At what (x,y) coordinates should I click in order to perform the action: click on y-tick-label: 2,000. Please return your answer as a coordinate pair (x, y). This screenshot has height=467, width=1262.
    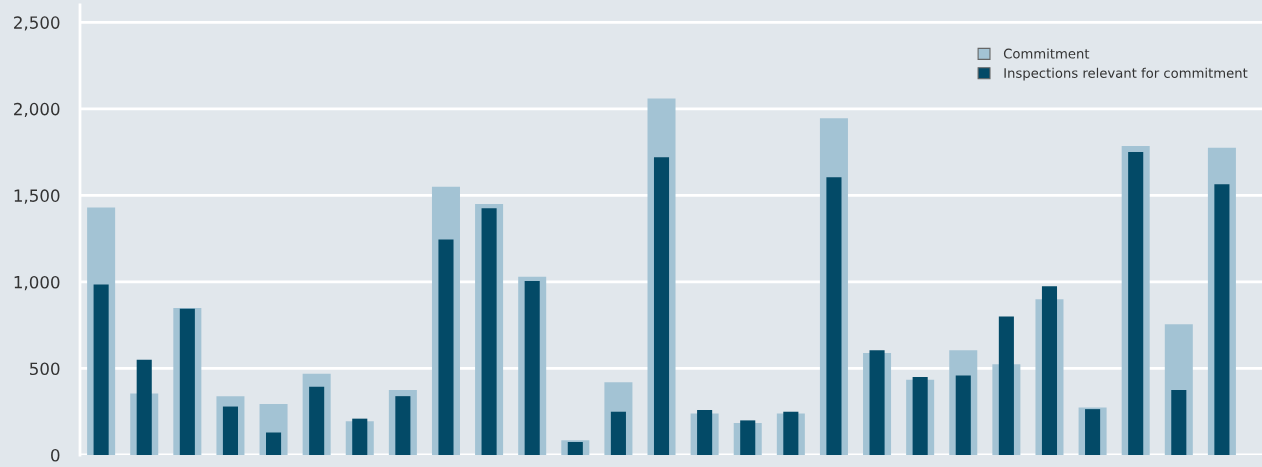
    Looking at the image, I should click on (37, 110).